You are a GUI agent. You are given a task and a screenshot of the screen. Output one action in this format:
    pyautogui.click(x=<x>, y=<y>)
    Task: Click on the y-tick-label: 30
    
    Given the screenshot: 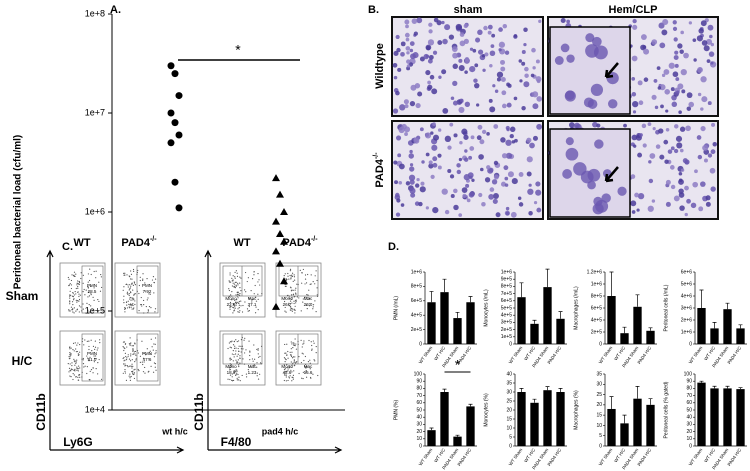 What is the action you would take?
    pyautogui.click(x=509, y=392)
    